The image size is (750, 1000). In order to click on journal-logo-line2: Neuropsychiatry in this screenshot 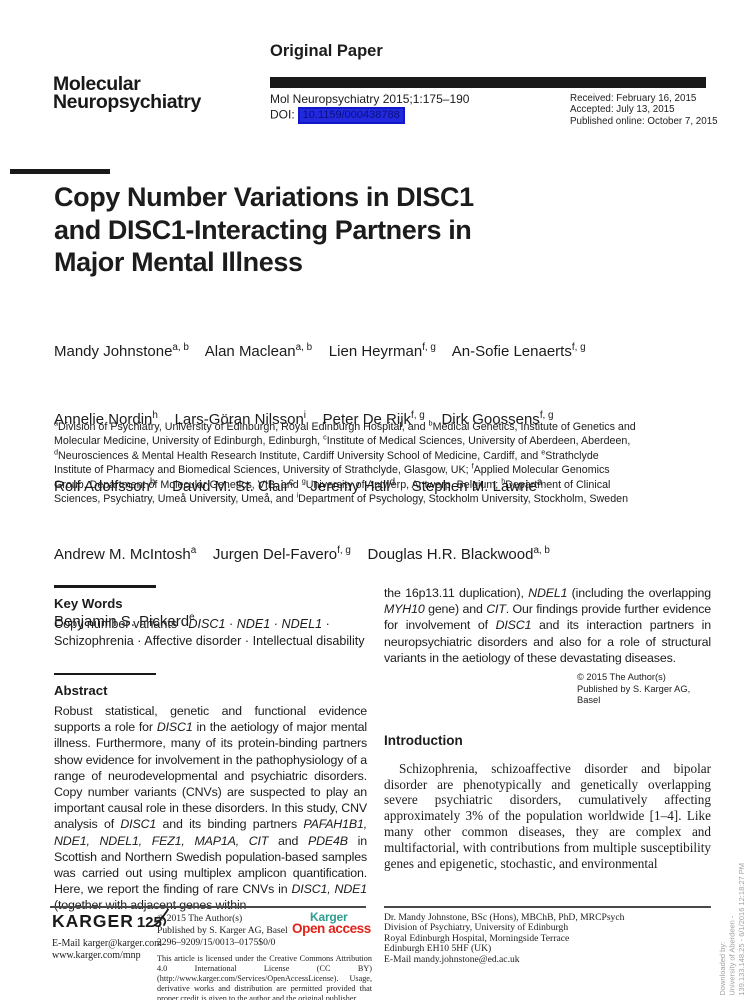, I will do `click(127, 101)`.